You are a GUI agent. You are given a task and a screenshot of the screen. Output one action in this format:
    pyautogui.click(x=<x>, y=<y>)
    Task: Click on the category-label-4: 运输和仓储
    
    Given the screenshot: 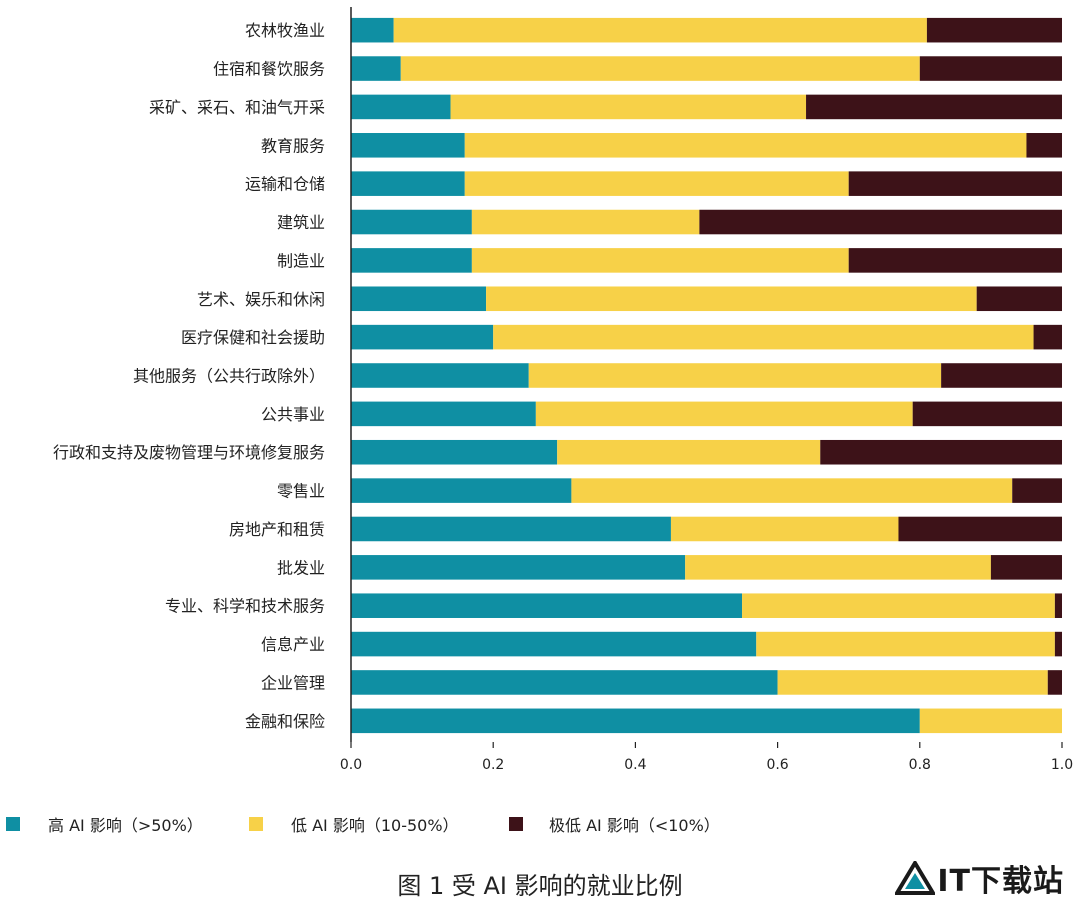 What is the action you would take?
    pyautogui.click(x=285, y=184)
    